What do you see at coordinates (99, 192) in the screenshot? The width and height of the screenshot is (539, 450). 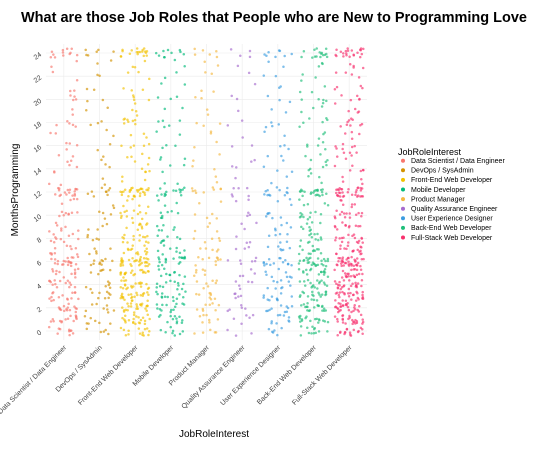 I see `series-points` at bounding box center [99, 192].